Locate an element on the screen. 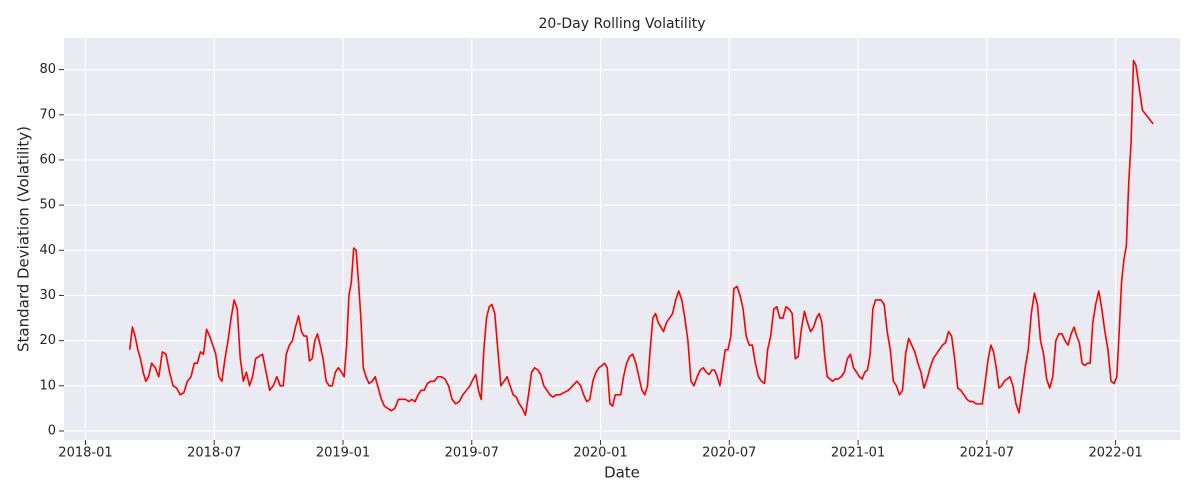  x-tick-label: 2018-01 is located at coordinates (85, 453).